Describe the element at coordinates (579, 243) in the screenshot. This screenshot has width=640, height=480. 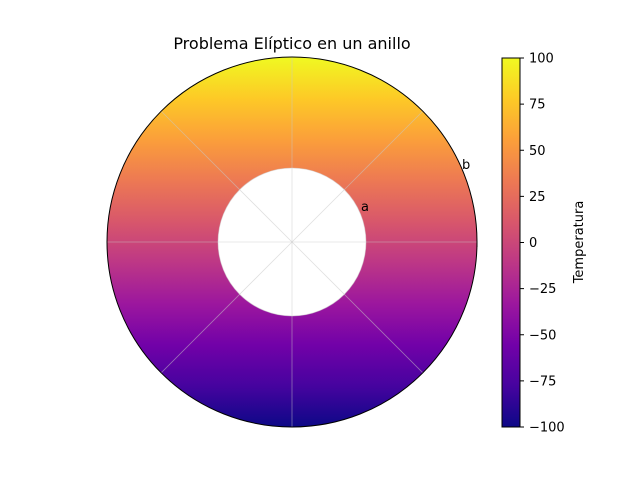
I see `colorbar-label: Temperatura` at that location.